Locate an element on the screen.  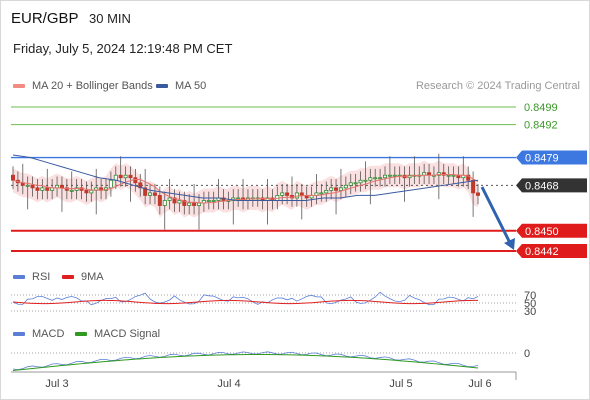
level-label-0.8442: 0.8442 is located at coordinates (542, 252).